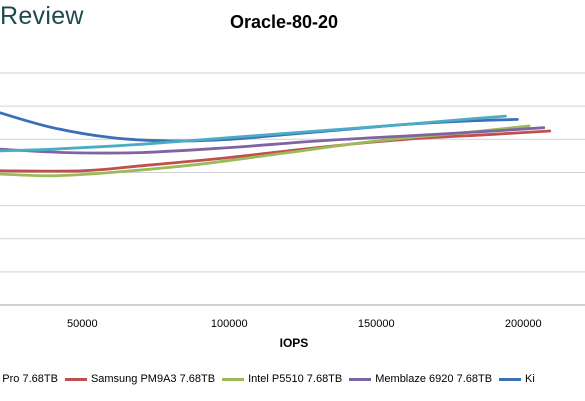 The image size is (585, 401). I want to click on legend-item: Samsung PM9A3 7.68TB, so click(140, 379).